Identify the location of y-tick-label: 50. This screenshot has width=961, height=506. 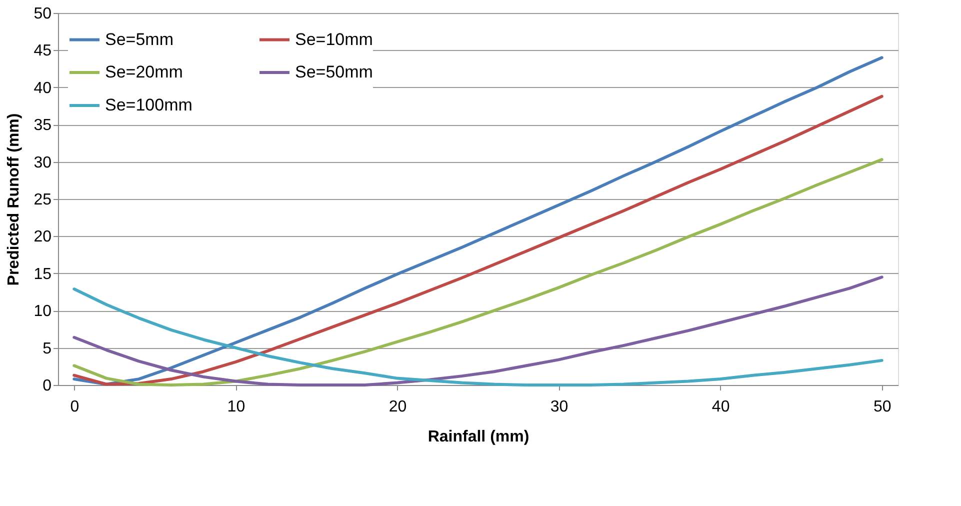
(43, 14).